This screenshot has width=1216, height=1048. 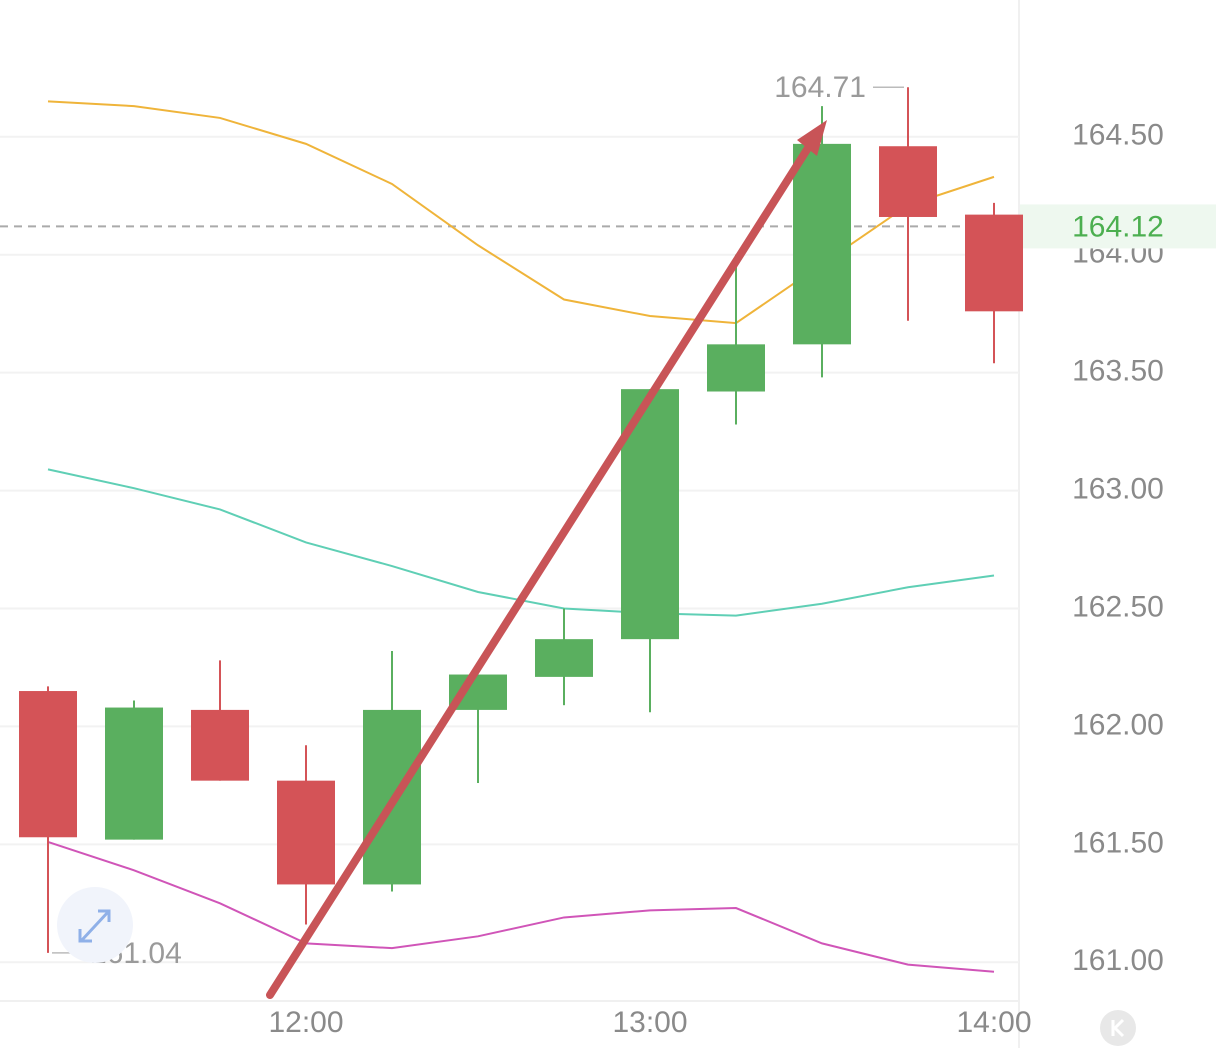 What do you see at coordinates (1118, 724) in the screenshot?
I see `y-tick-label: 162.00` at bounding box center [1118, 724].